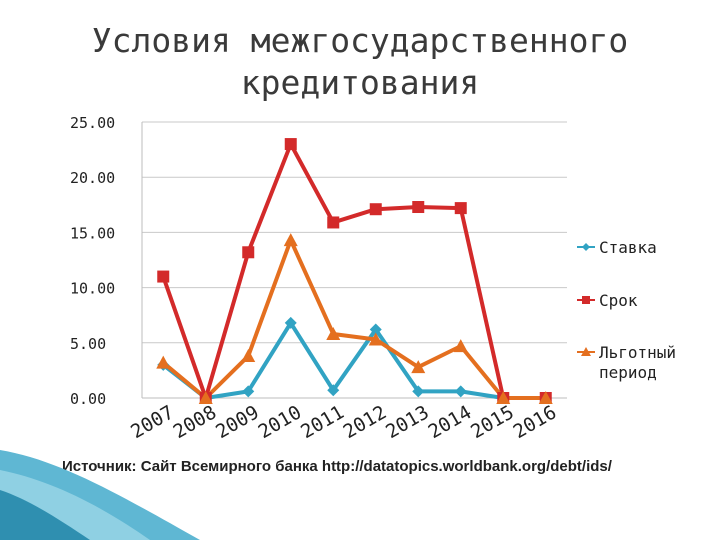  What do you see at coordinates (195, 422) in the screenshot?
I see `x-tick-label: 2008` at bounding box center [195, 422].